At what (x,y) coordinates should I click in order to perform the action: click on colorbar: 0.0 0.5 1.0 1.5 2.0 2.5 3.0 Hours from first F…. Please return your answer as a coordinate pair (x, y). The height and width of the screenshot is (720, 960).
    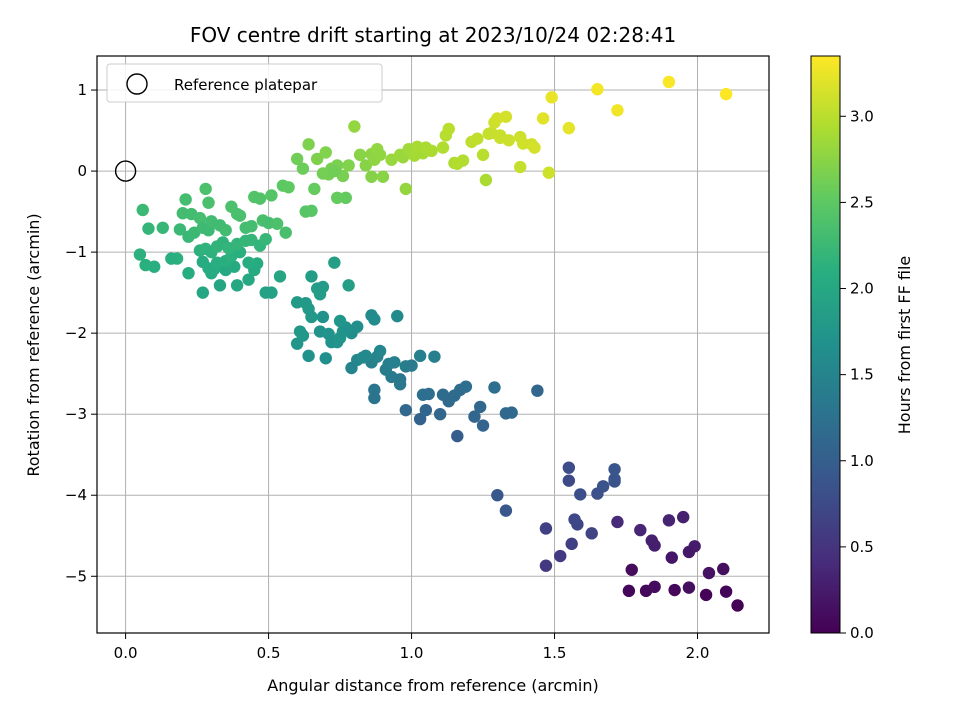
    Looking at the image, I should click on (862, 348).